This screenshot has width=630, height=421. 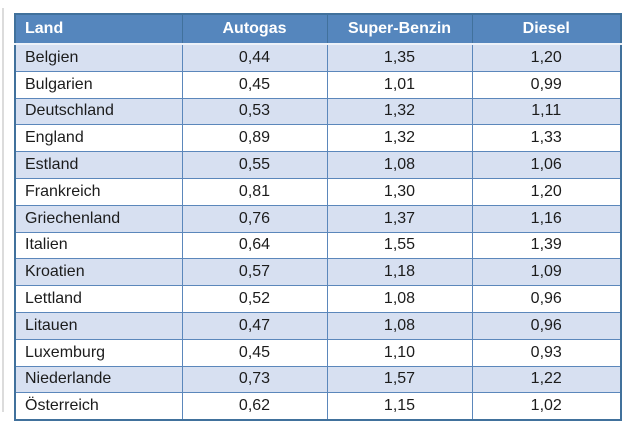 What do you see at coordinates (98, 272) in the screenshot?
I see `country-cell: Kroatien` at bounding box center [98, 272].